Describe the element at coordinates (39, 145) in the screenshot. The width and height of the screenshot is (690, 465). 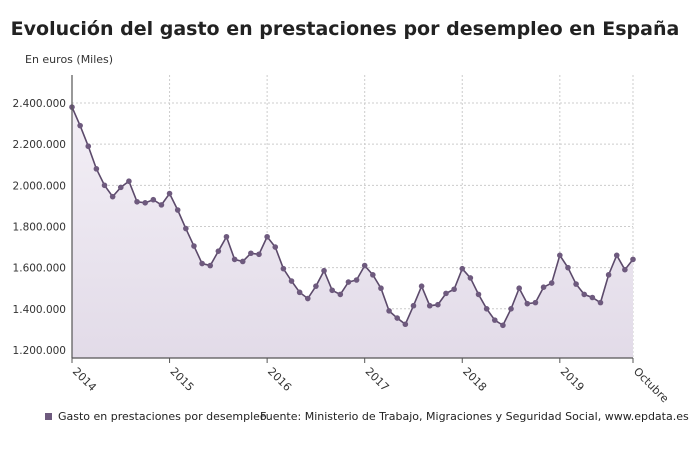
I see `y-tick-label: 2.200.000` at that location.